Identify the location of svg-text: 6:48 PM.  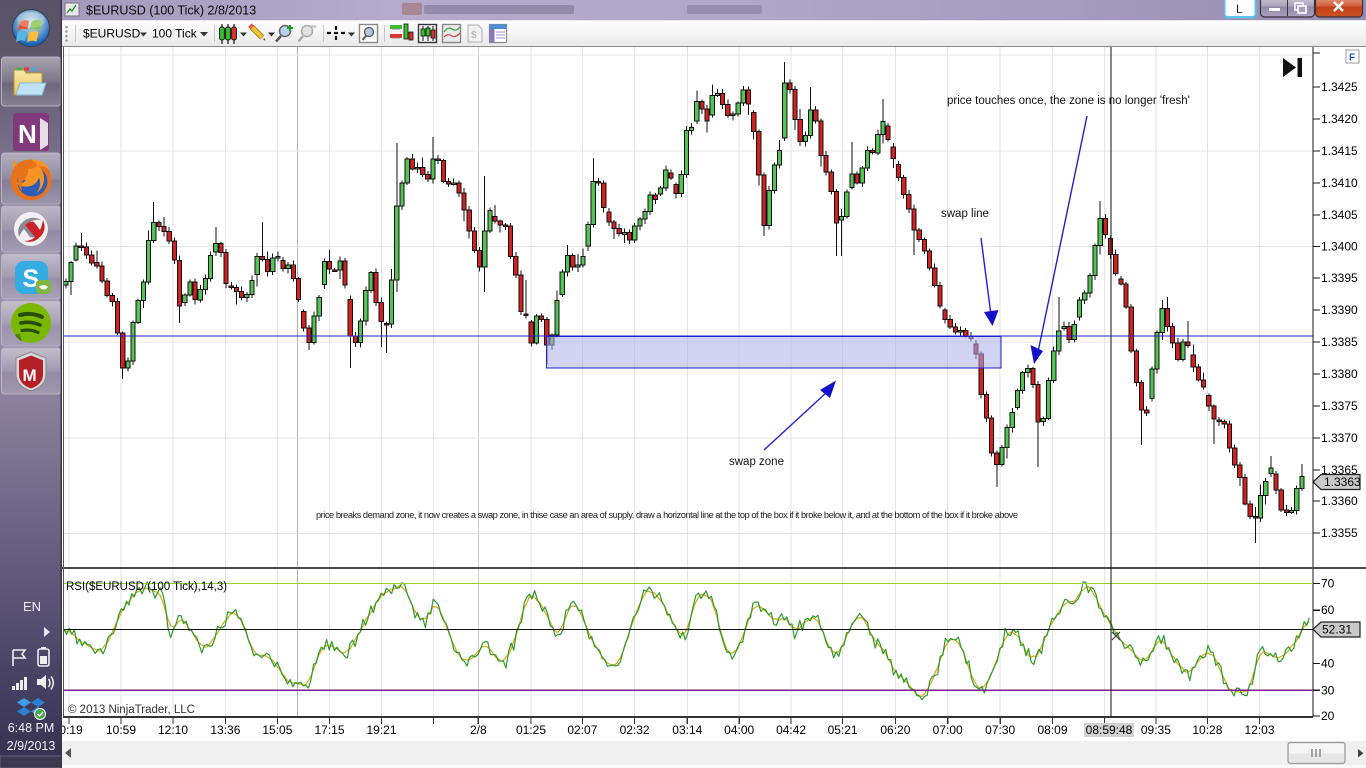
(31, 728).